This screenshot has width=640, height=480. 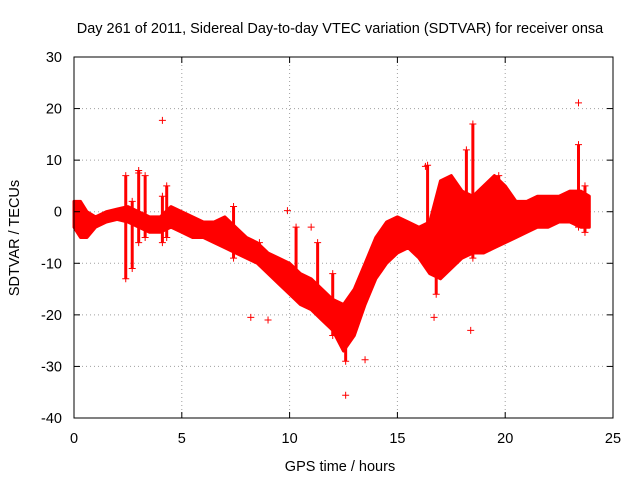 I want to click on x-axis-label: GPS time / hours, so click(x=340, y=467).